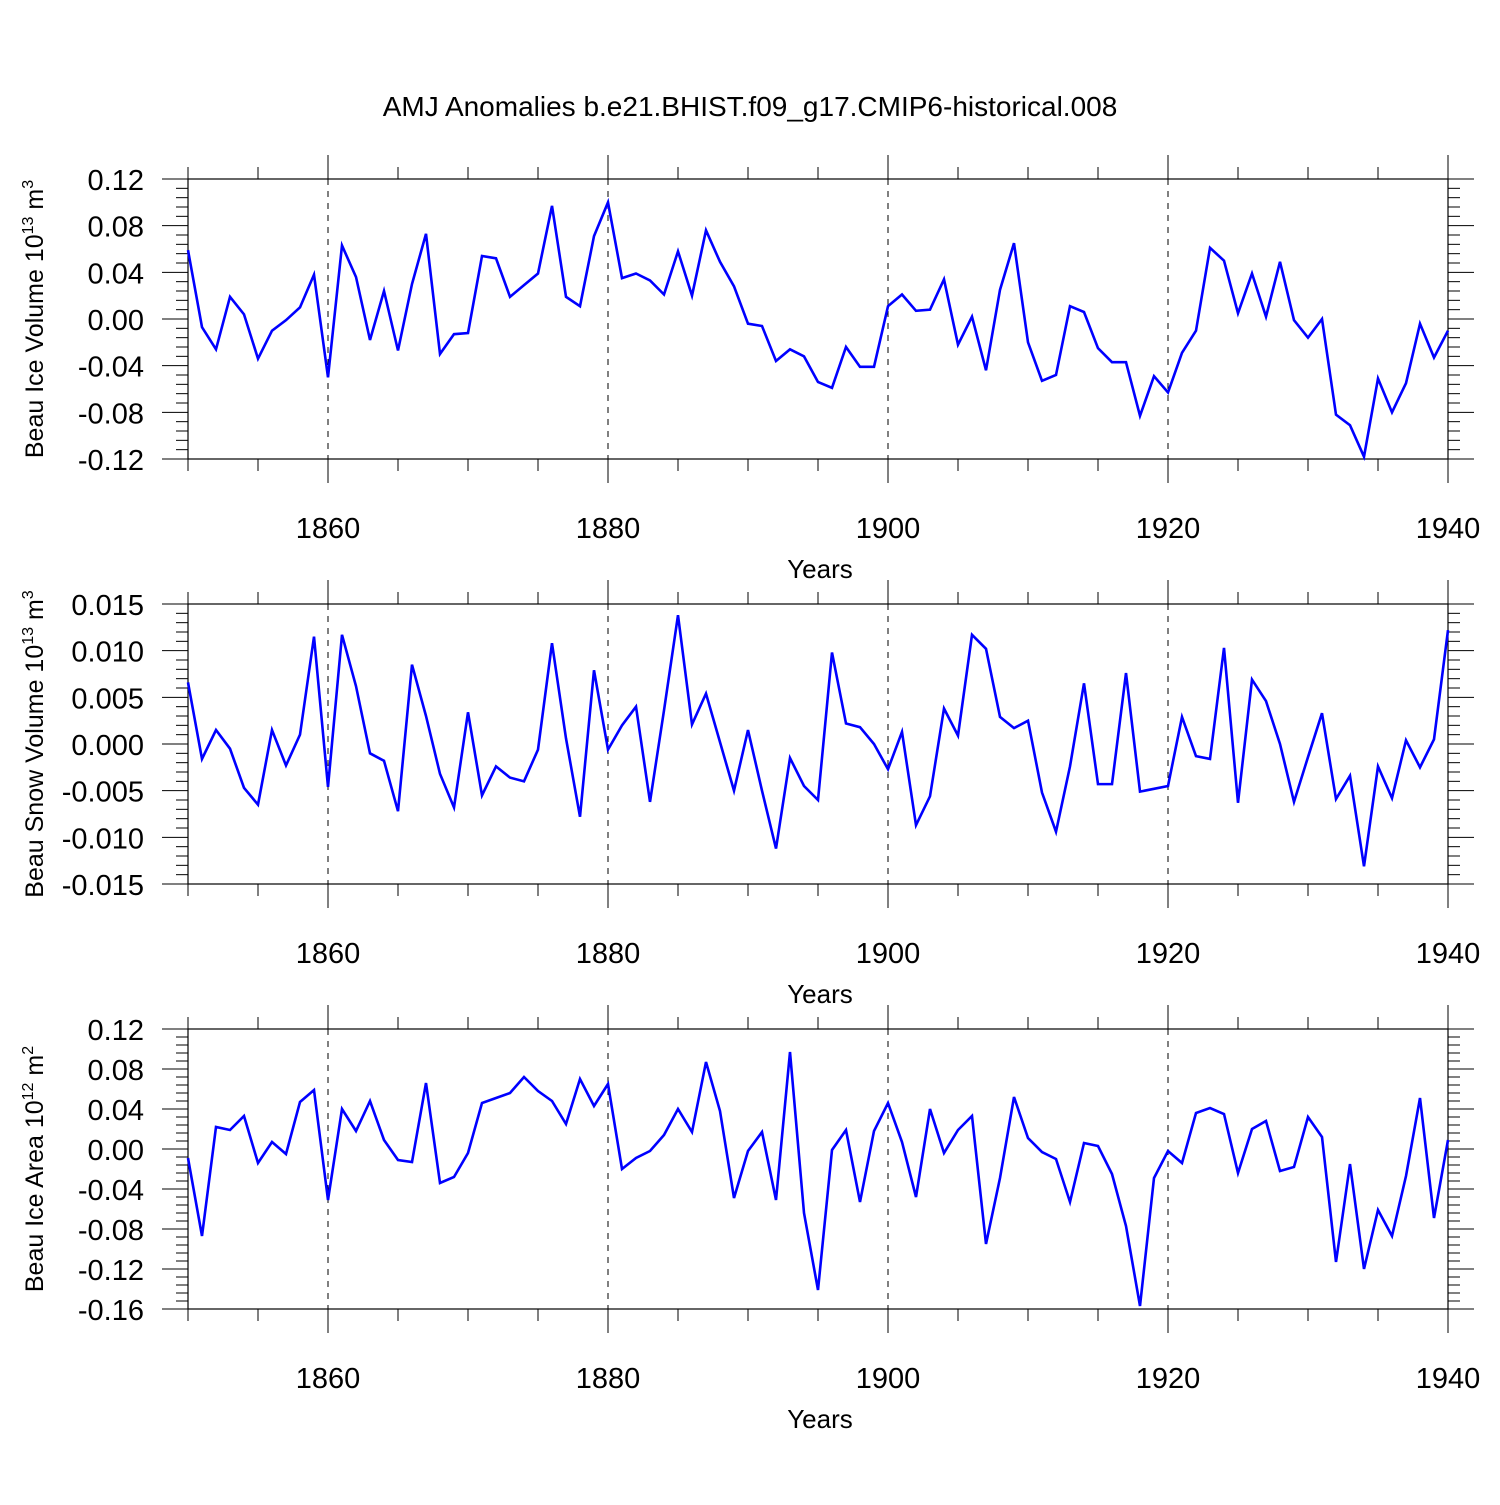 This screenshot has width=1500, height=1505. I want to click on y-axis-label: Beau Ice Area 1012 m2, so click(34, 1169).